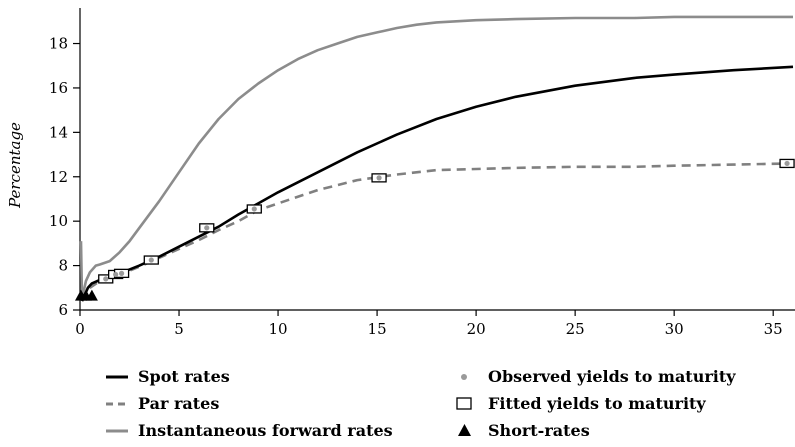 This screenshot has height=447, width=795. Describe the element at coordinates (91, 295) in the screenshot. I see `short-rate-marker` at that location.